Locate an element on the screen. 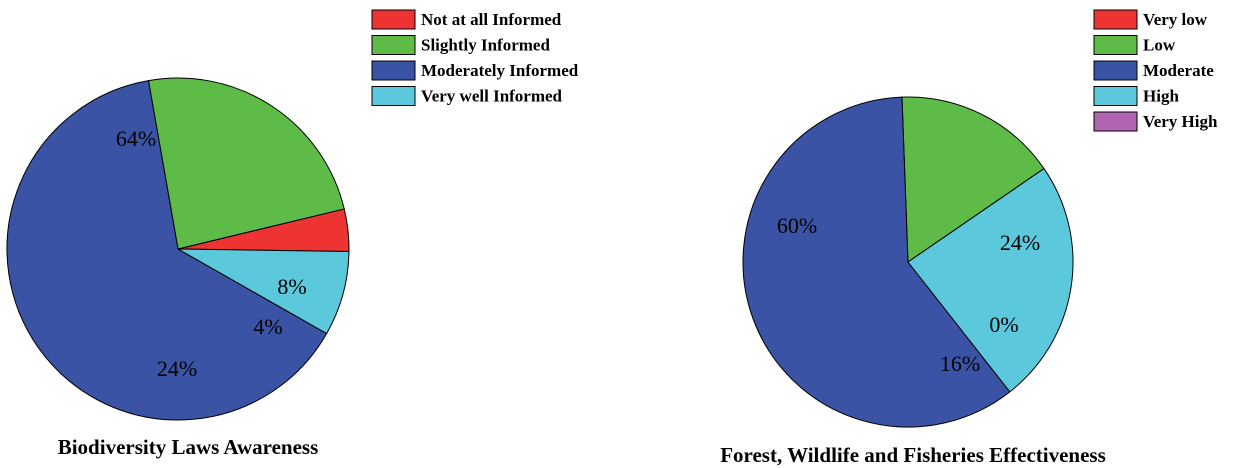 The height and width of the screenshot is (468, 1241). slice-label-not-at-all-informed: 4% is located at coordinates (267, 326).